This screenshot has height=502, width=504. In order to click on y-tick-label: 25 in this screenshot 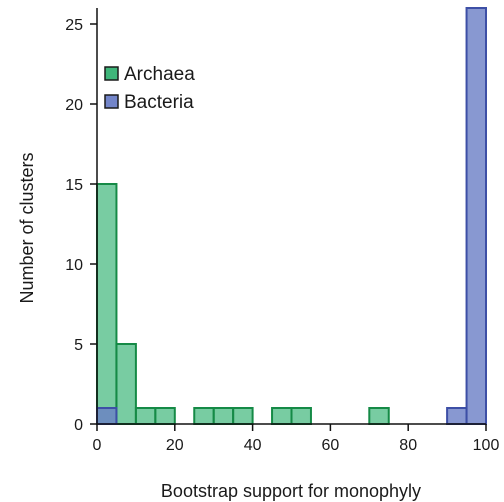, I will do `click(74, 25)`.